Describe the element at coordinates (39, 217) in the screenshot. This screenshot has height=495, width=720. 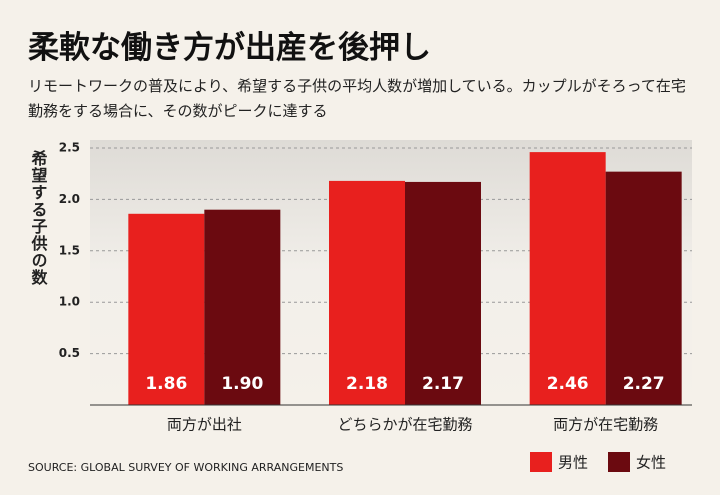
I see `y-axis-label: 希望する子供の数` at that location.